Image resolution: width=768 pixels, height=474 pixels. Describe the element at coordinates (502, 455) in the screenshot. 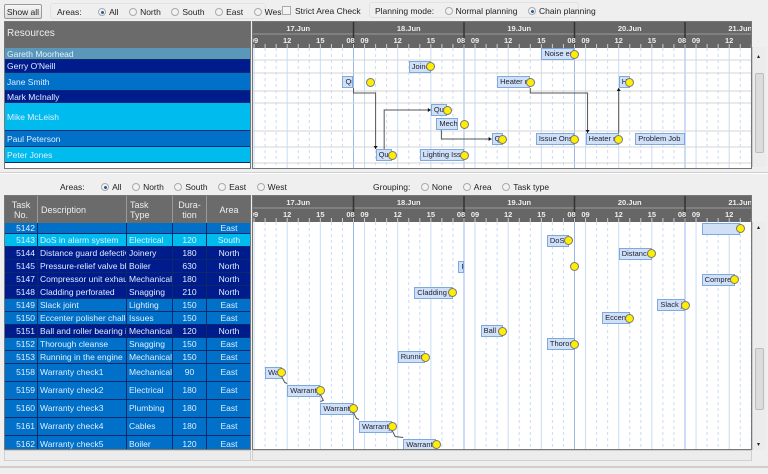

I see `task-gantt-horizontal-scrollbar` at that location.